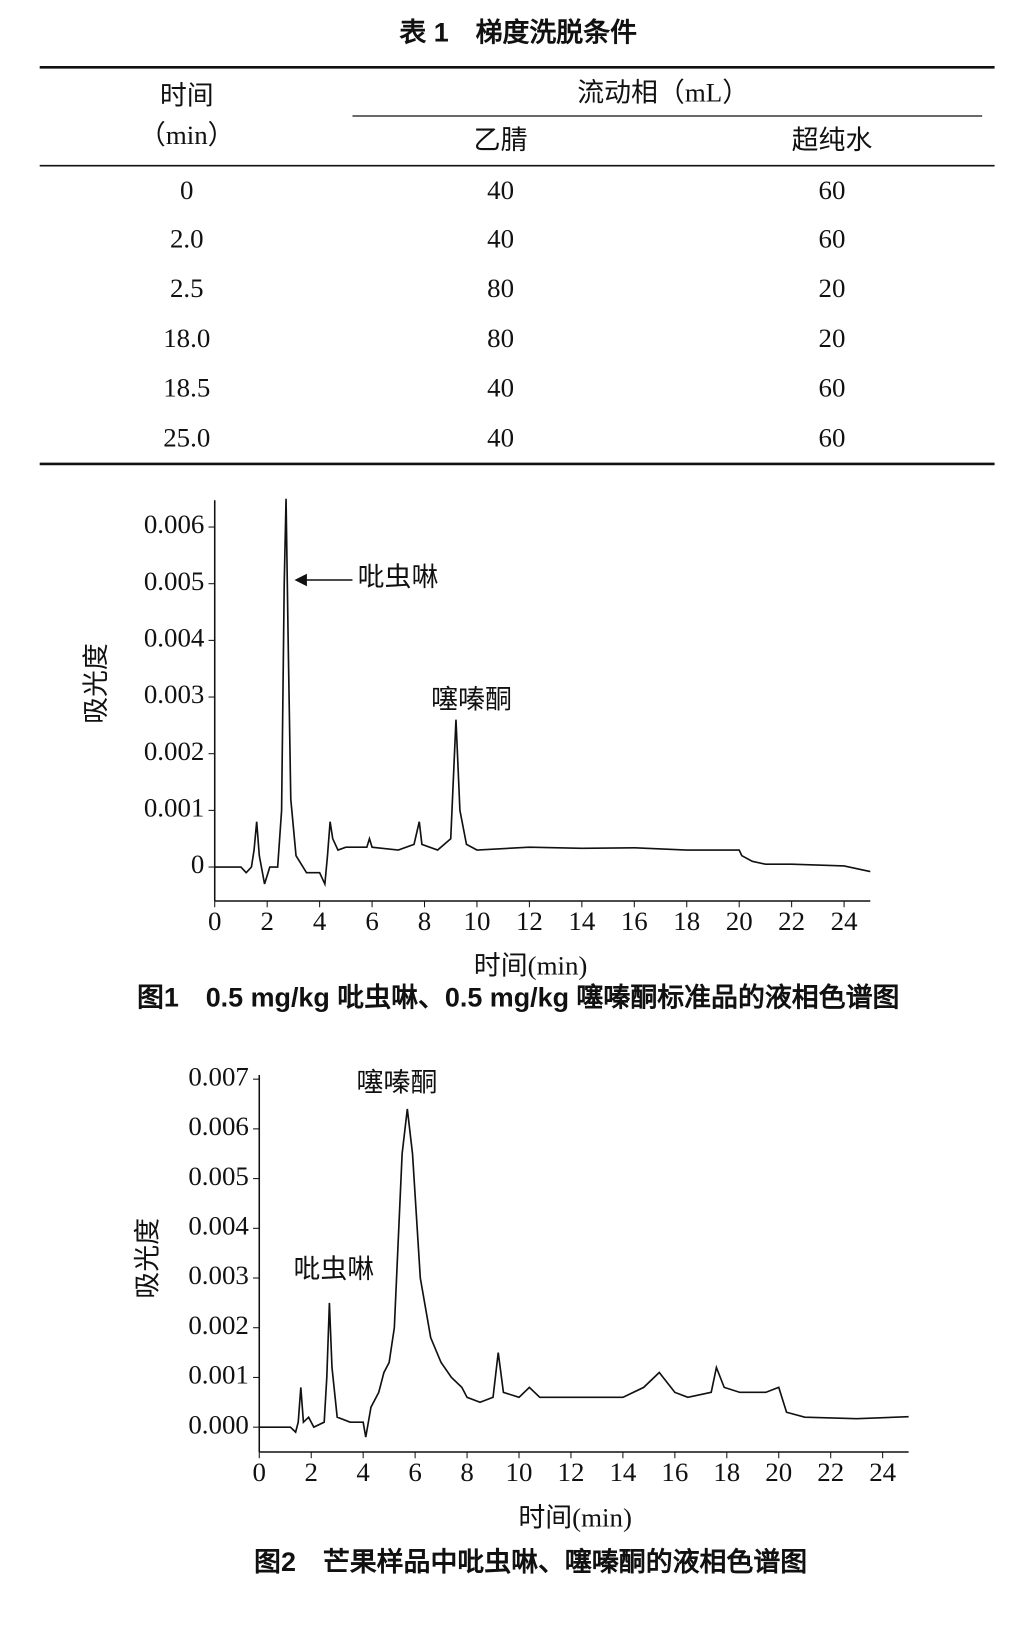 The width and height of the screenshot is (1026, 1626). What do you see at coordinates (518, 31) in the screenshot?
I see `table-title: 表 1 梯度洗脱条件` at bounding box center [518, 31].